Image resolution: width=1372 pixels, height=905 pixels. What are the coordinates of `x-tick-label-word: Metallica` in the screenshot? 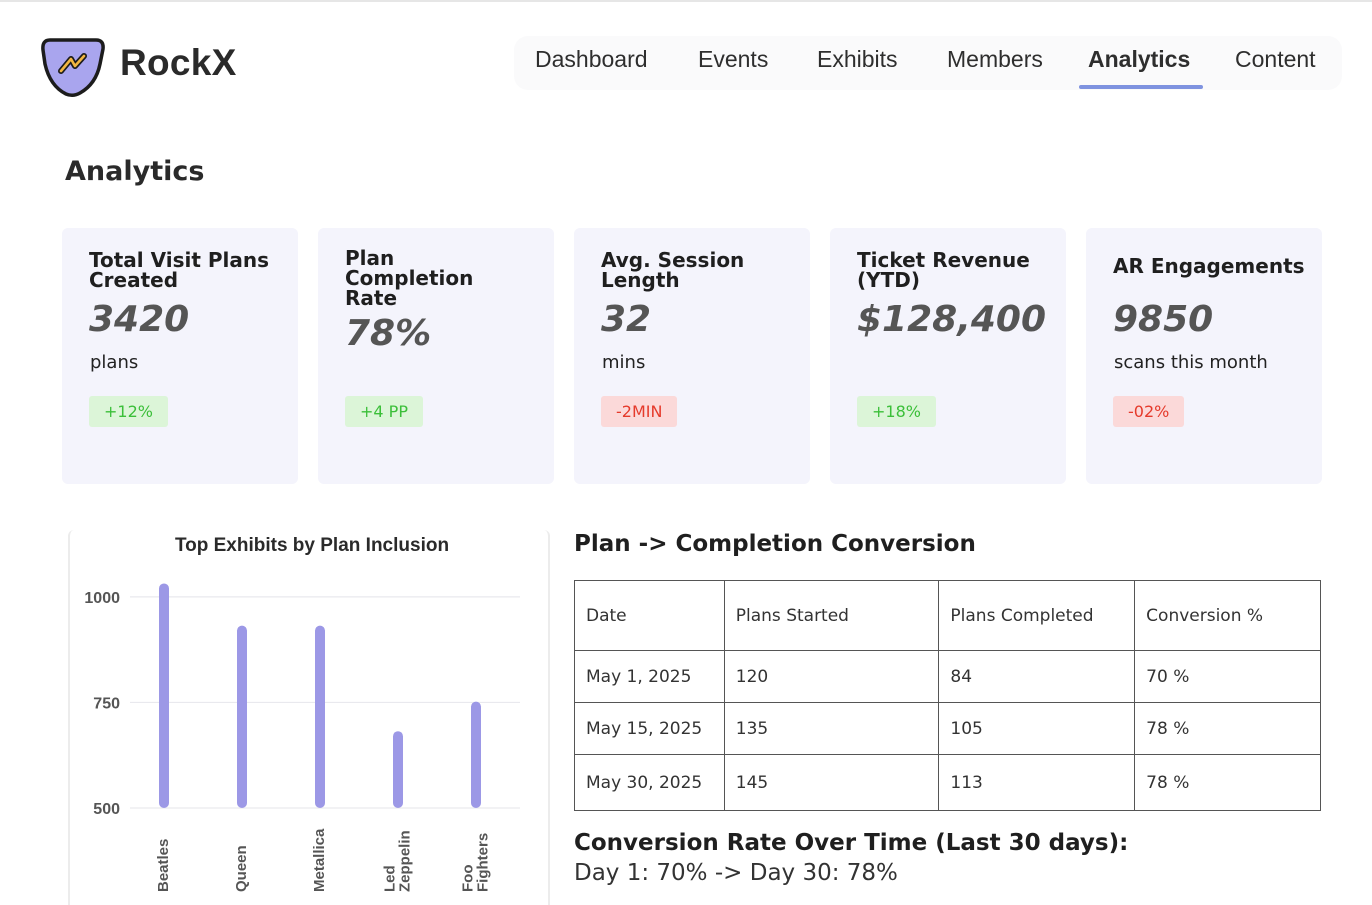 It's located at (319, 860).